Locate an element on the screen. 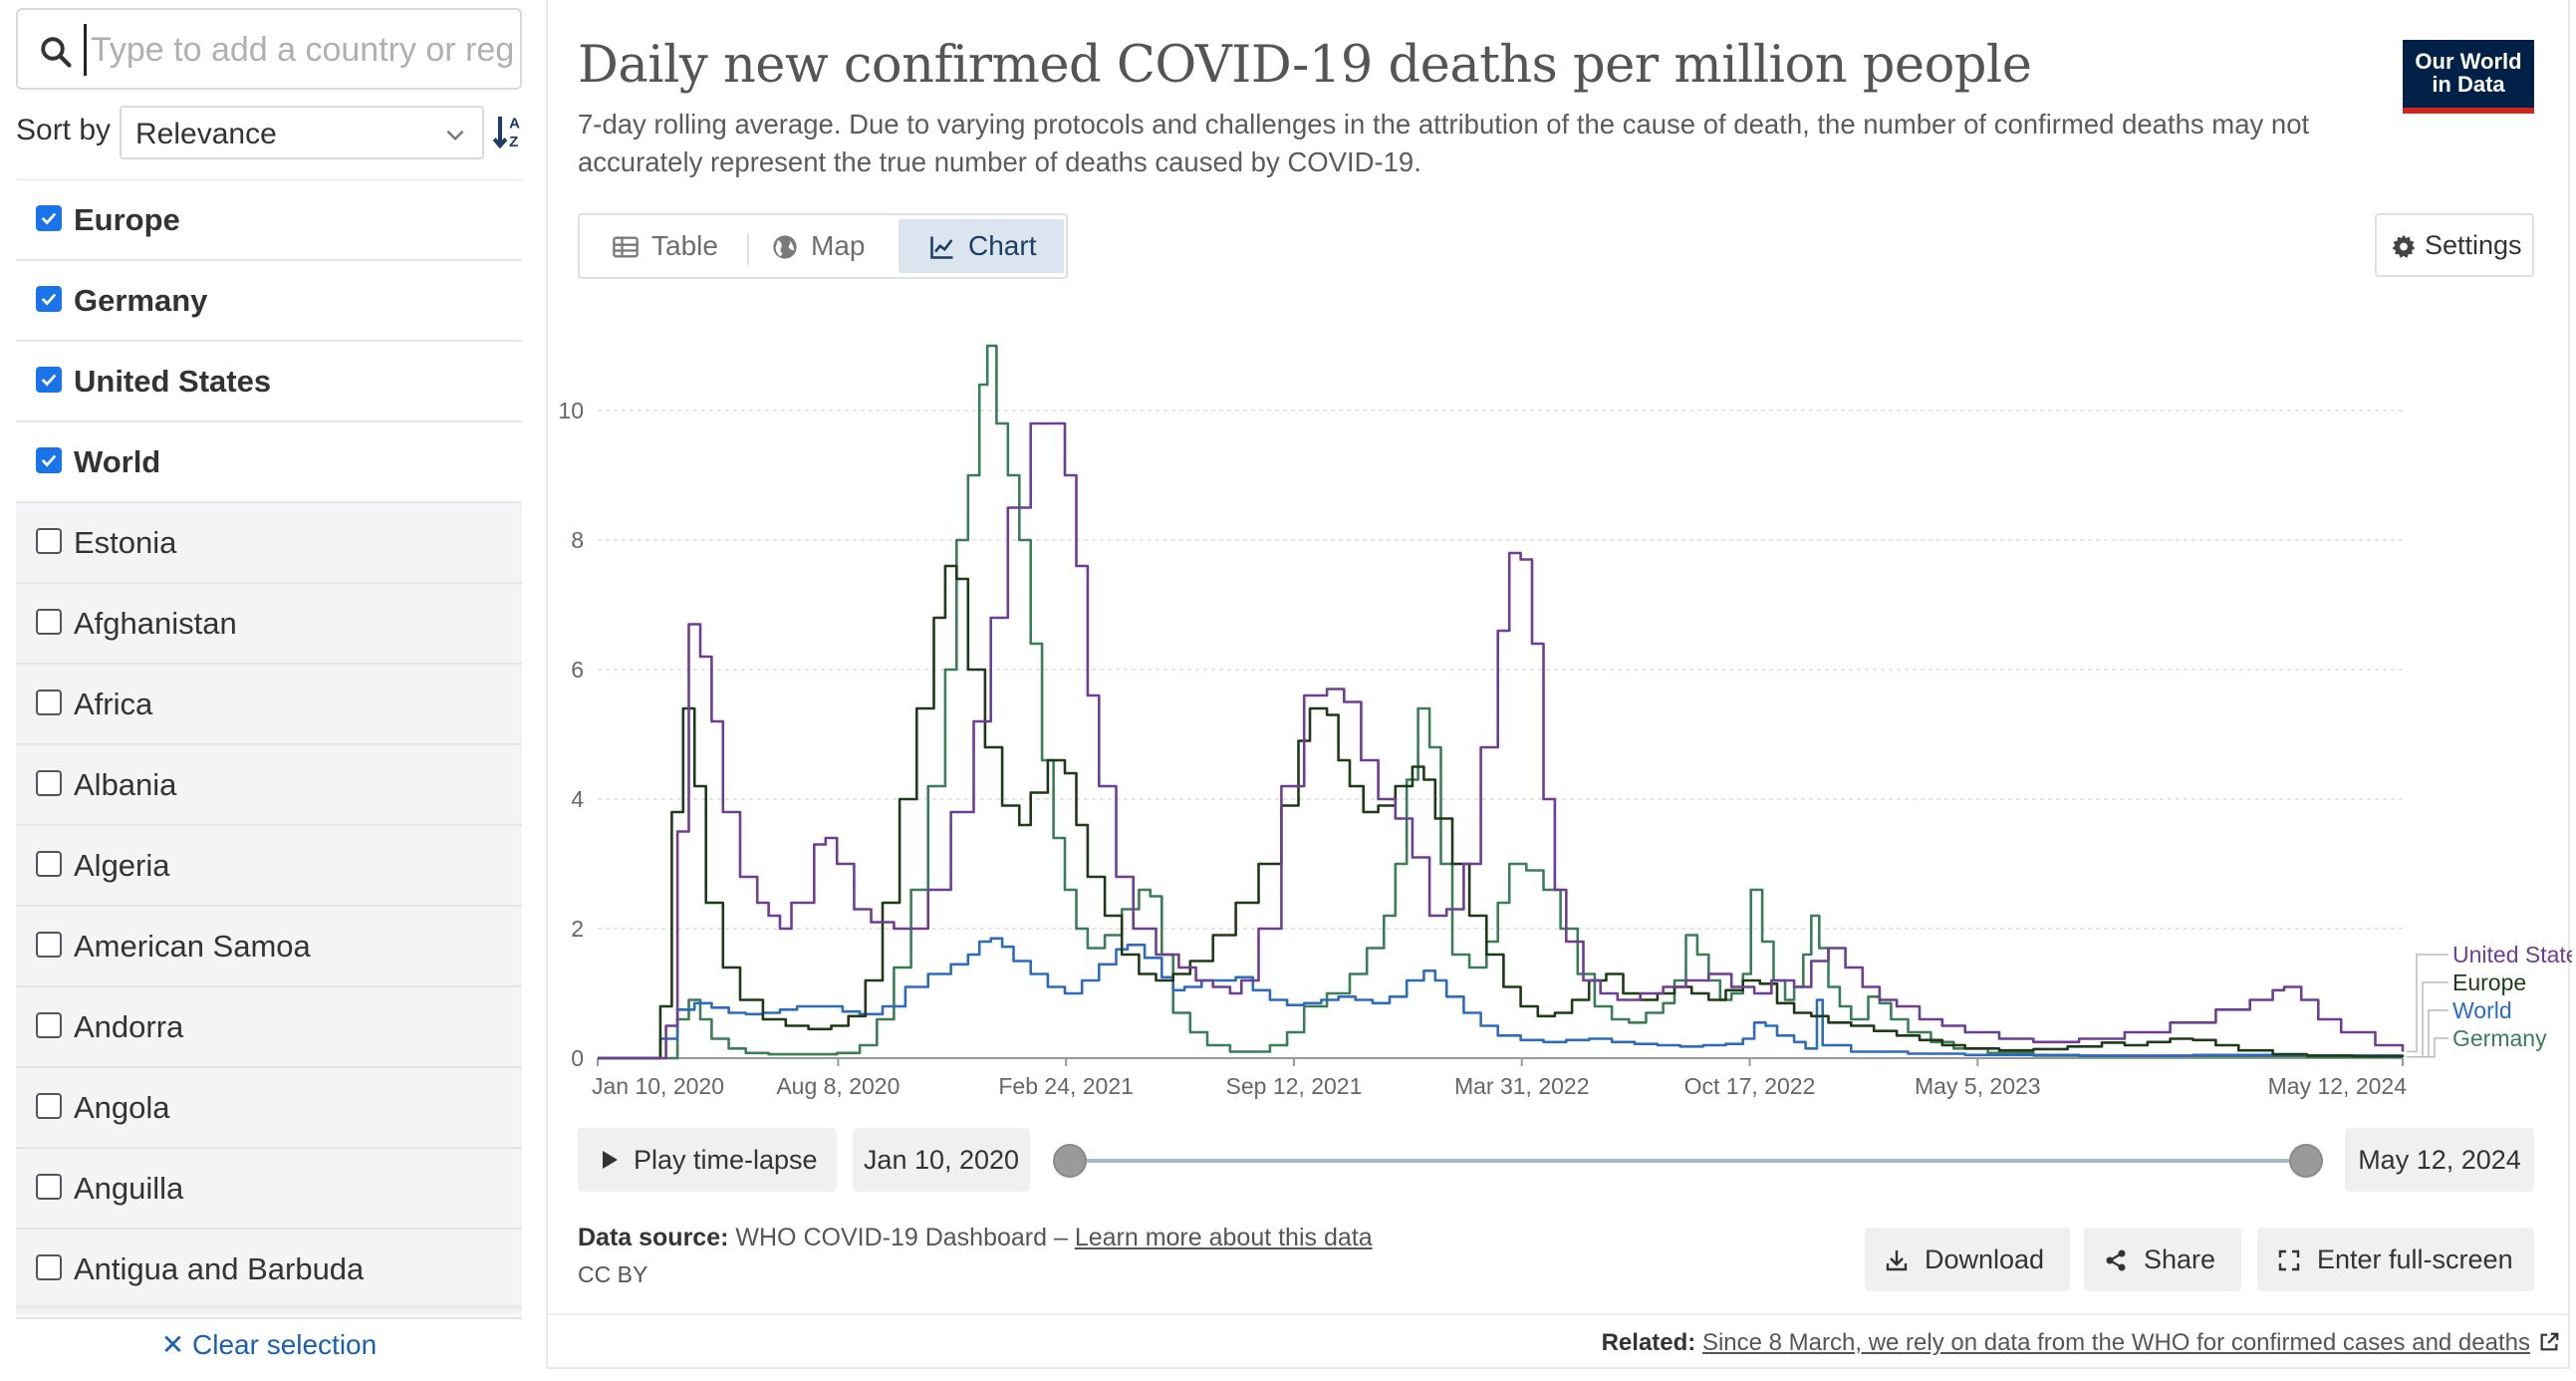  share-button: Share is located at coordinates (2162, 1259).